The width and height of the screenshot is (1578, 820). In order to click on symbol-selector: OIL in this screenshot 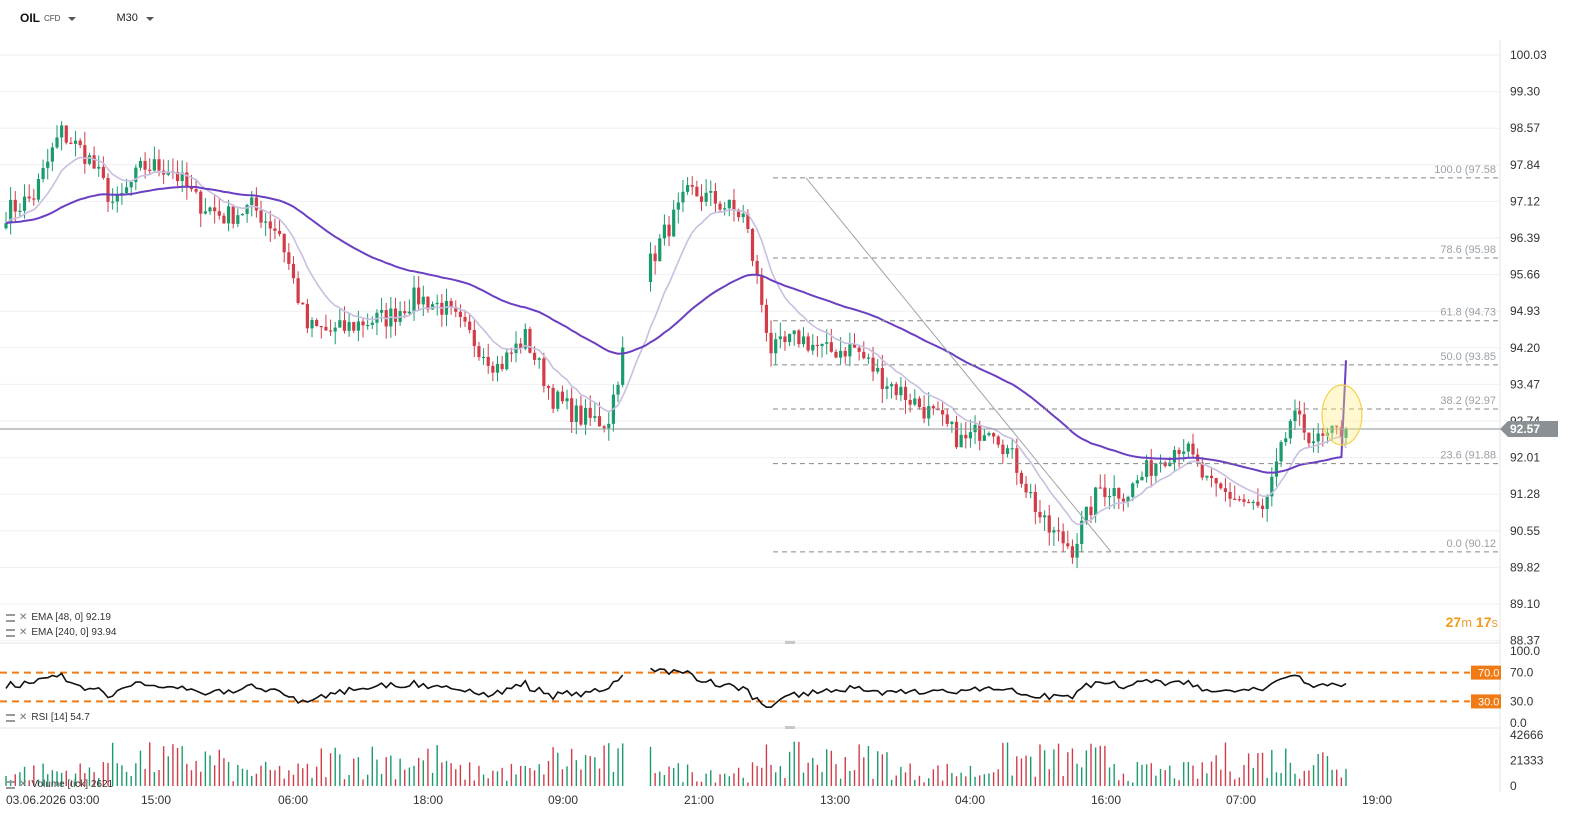, I will do `click(30, 18)`.